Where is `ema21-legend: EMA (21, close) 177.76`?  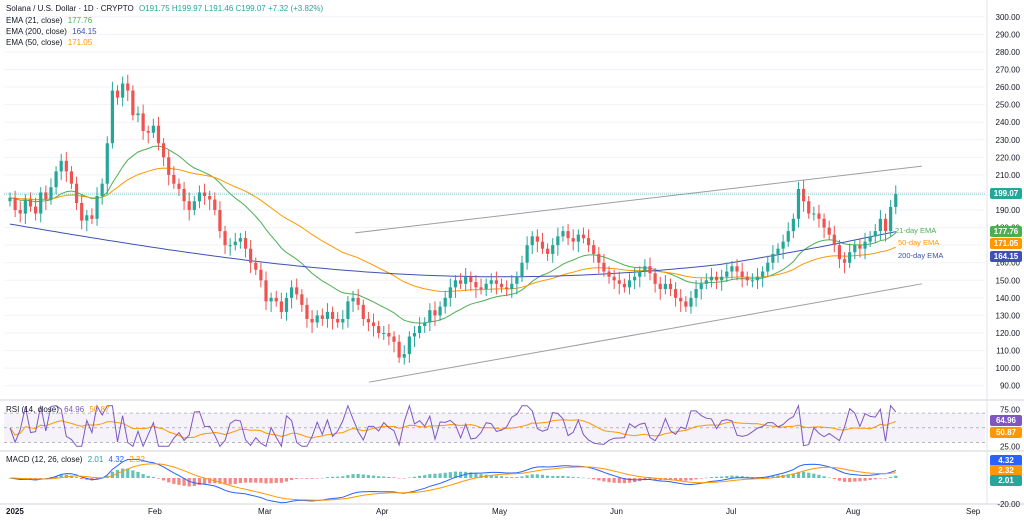 ema21-legend: EMA (21, close) 177.76 is located at coordinates (49, 20).